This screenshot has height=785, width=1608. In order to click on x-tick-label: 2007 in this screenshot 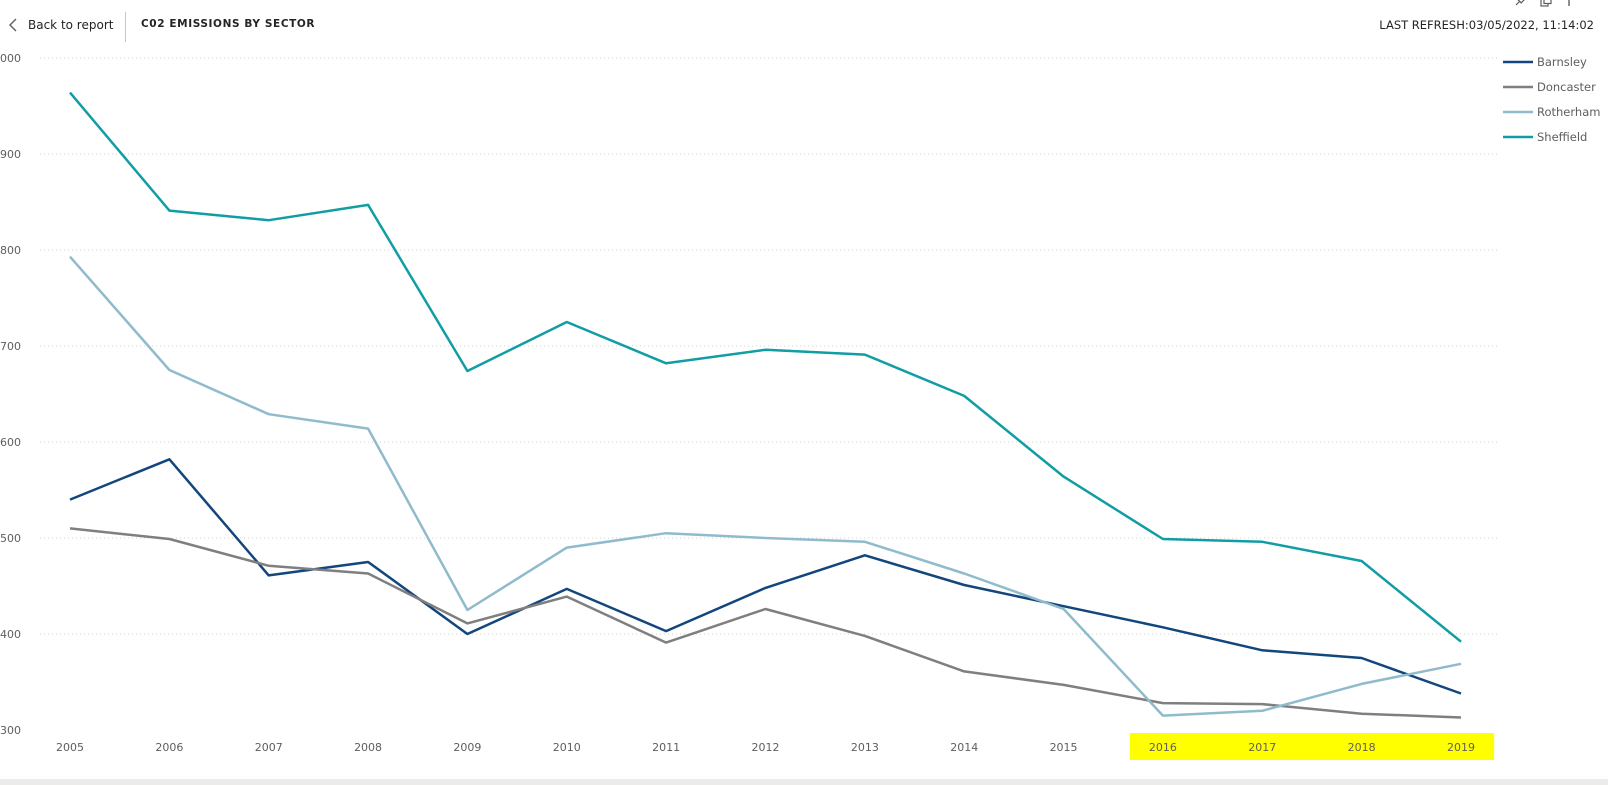, I will do `click(269, 747)`.